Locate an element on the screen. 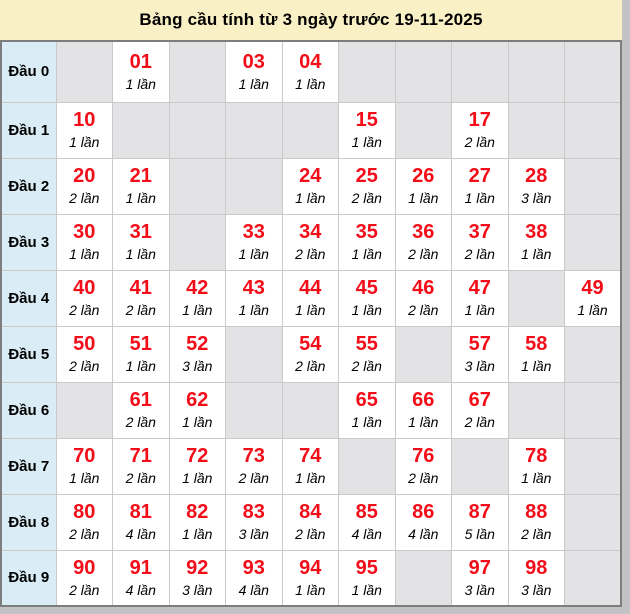 The width and height of the screenshot is (630, 614). number-cell: 88 2 lần is located at coordinates (536, 522).